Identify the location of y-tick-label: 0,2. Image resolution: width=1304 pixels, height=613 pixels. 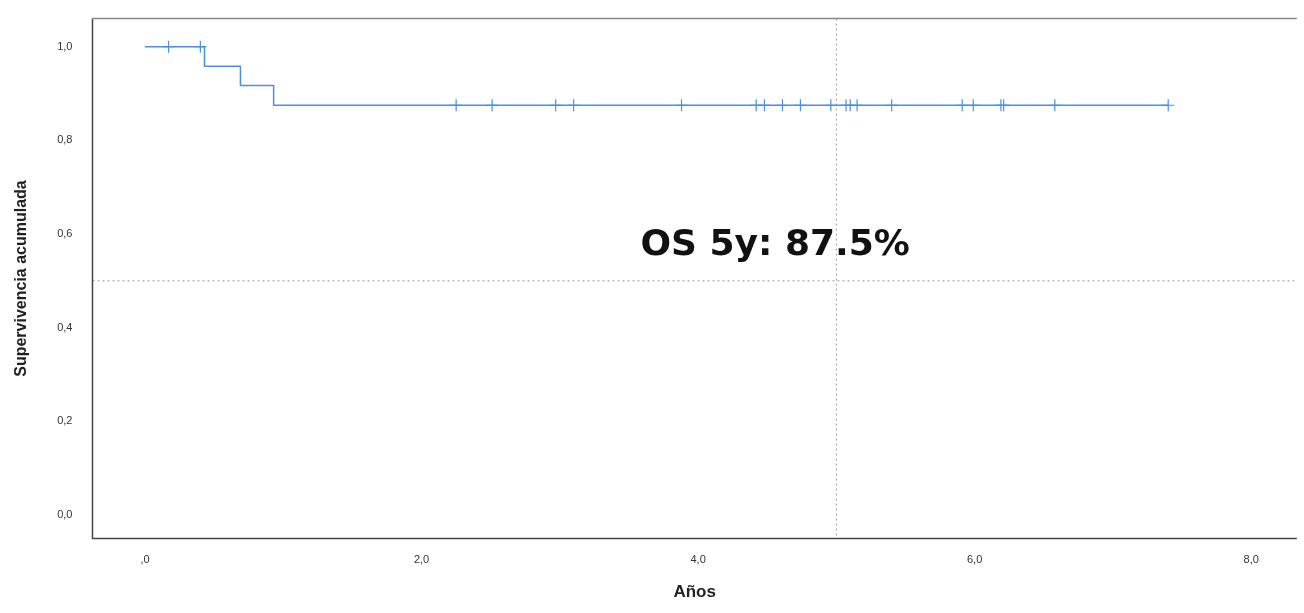
(65, 420).